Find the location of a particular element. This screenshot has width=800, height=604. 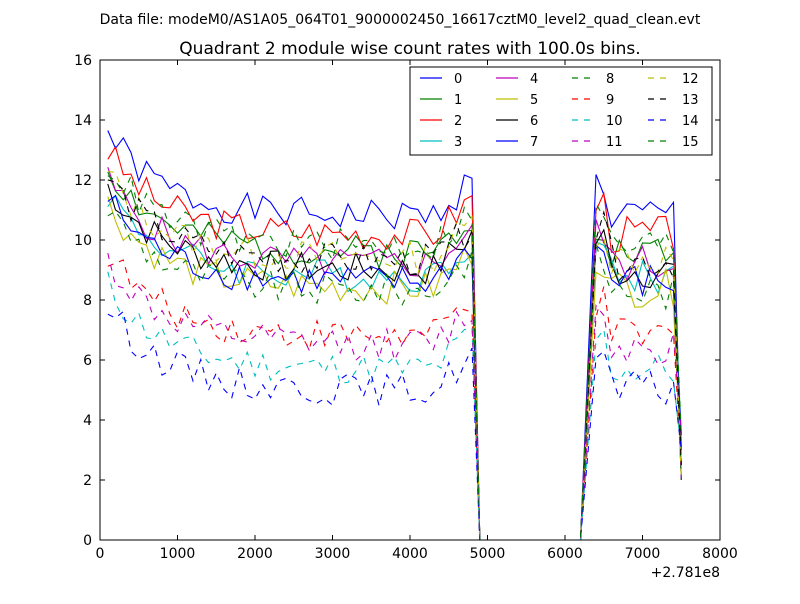

x-offset-label: +2.781e8 is located at coordinates (685, 573).